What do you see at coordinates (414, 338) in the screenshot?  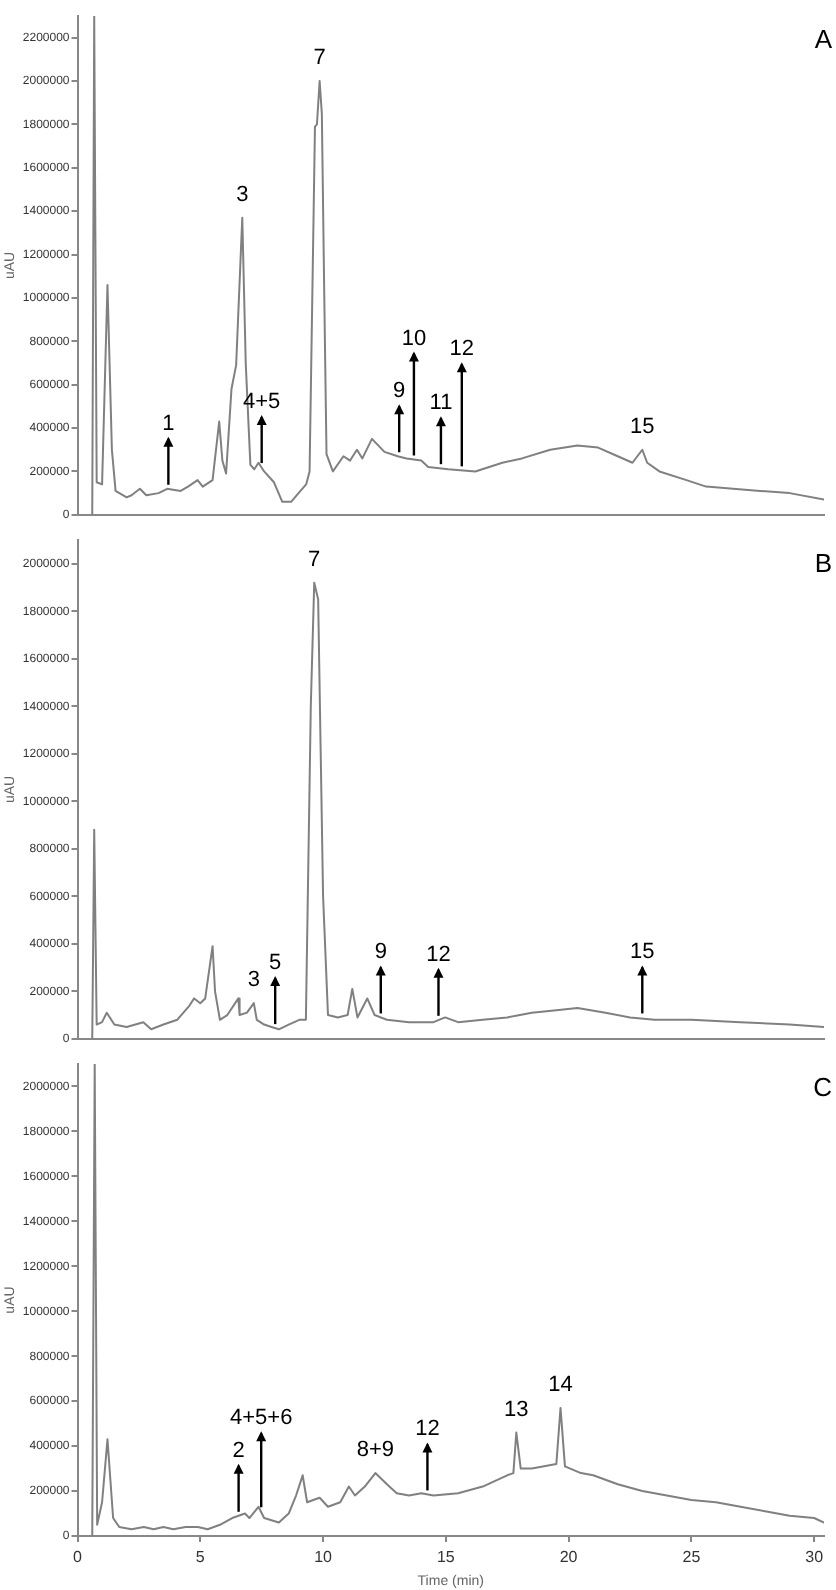 I see `annotation: 10` at bounding box center [414, 338].